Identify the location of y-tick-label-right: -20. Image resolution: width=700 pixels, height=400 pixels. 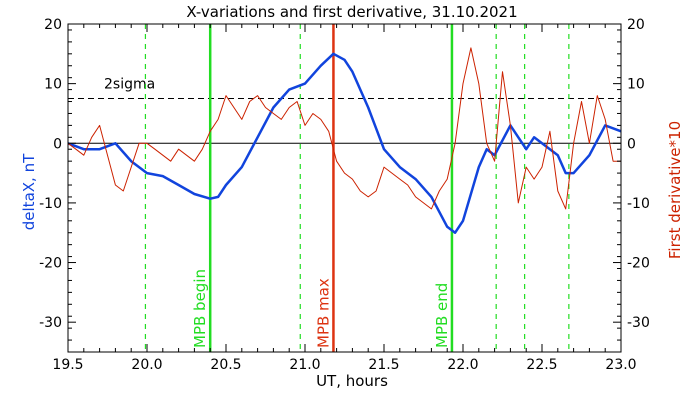
(638, 264).